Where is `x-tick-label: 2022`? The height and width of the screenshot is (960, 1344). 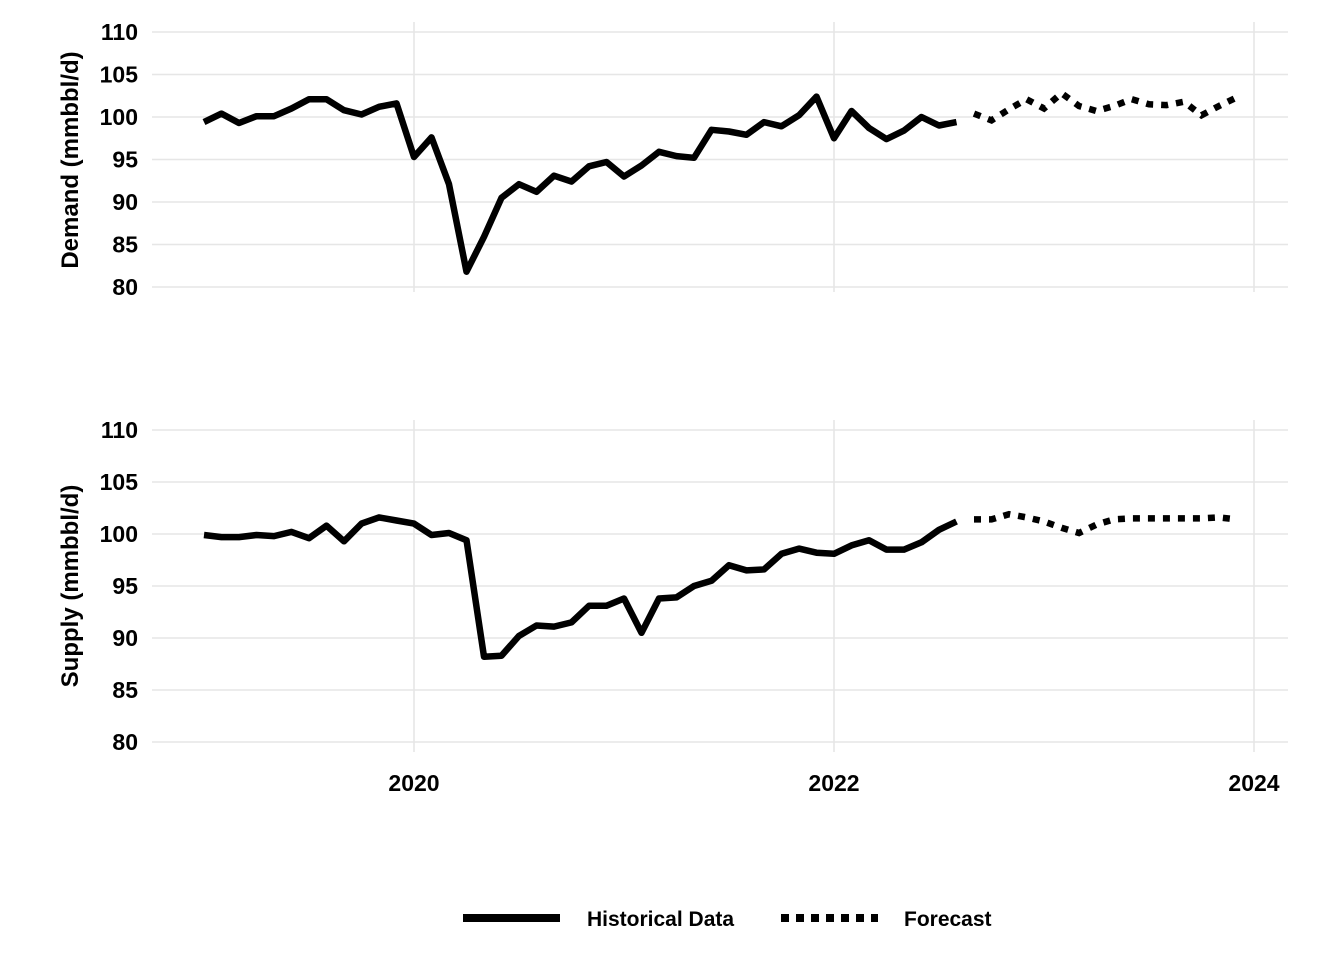 x-tick-label: 2022 is located at coordinates (833, 783).